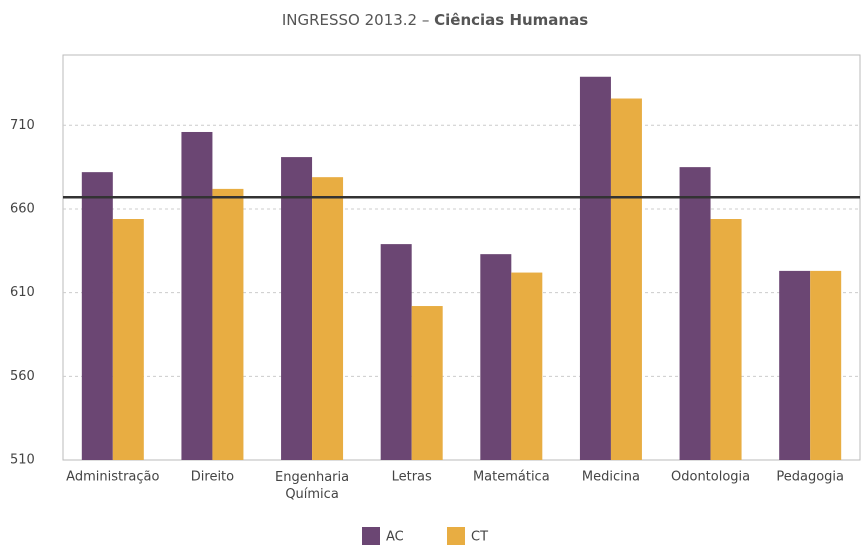  What do you see at coordinates (22, 460) in the screenshot?
I see `y-tick-label: 510` at bounding box center [22, 460].